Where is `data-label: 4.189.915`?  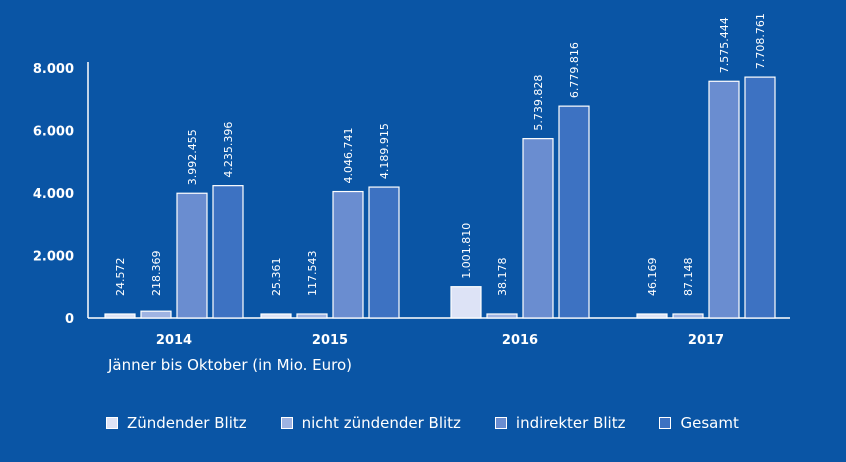
data-label: 4.189.915 is located at coordinates (384, 151).